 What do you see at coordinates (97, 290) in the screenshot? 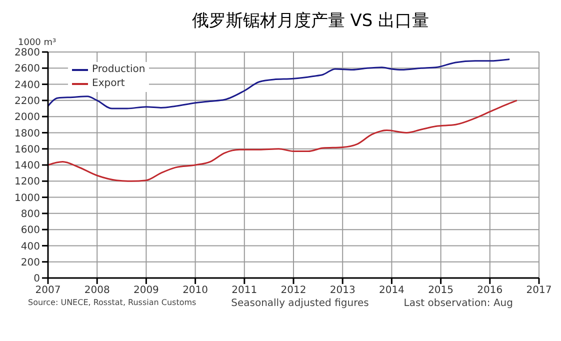
I see `x-tick-label: 2008` at bounding box center [97, 290].